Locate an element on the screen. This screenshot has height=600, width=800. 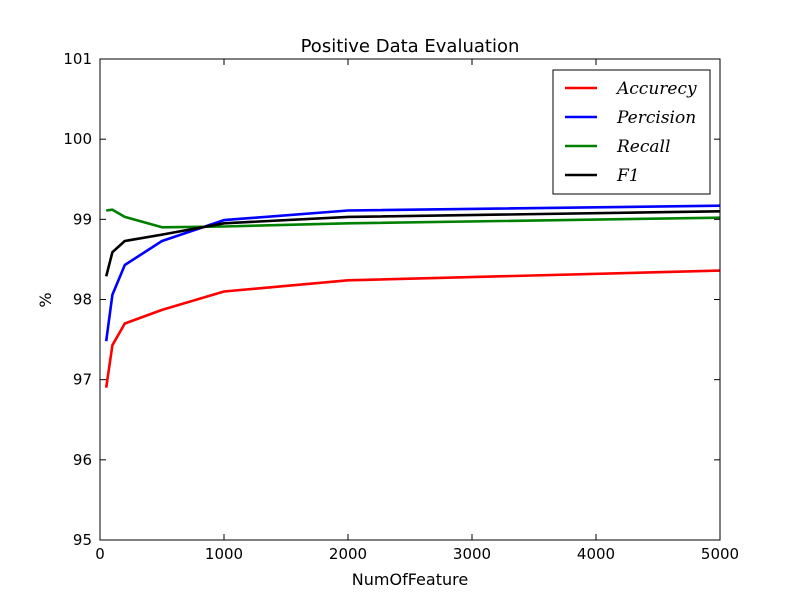
y-tick-label: 96 is located at coordinates (82, 460).